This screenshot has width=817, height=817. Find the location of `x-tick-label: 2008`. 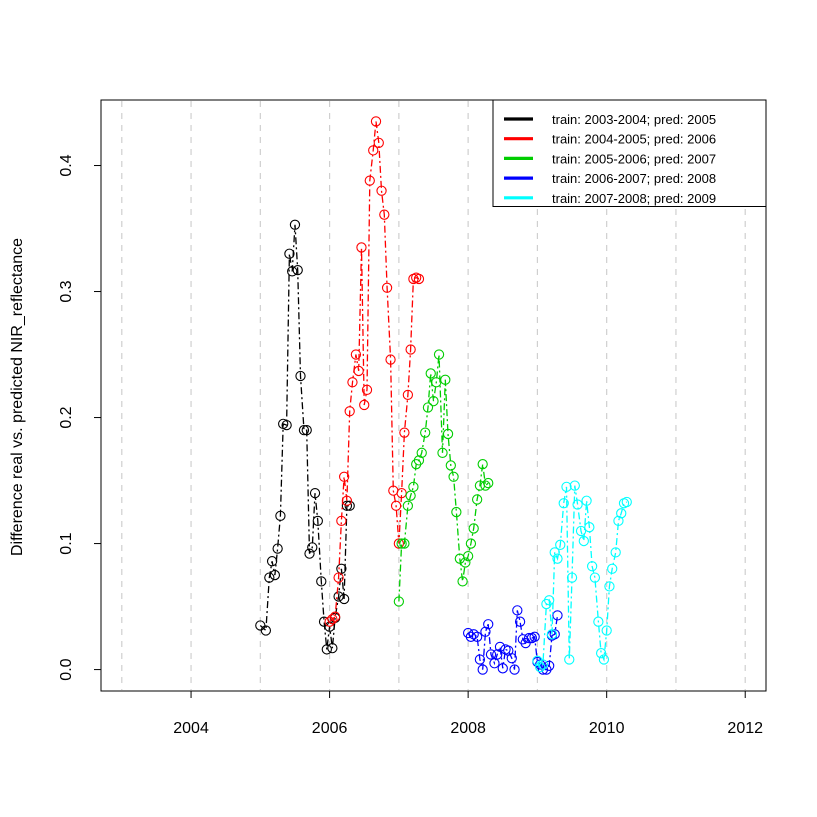

x-tick-label: 2008 is located at coordinates (468, 728).